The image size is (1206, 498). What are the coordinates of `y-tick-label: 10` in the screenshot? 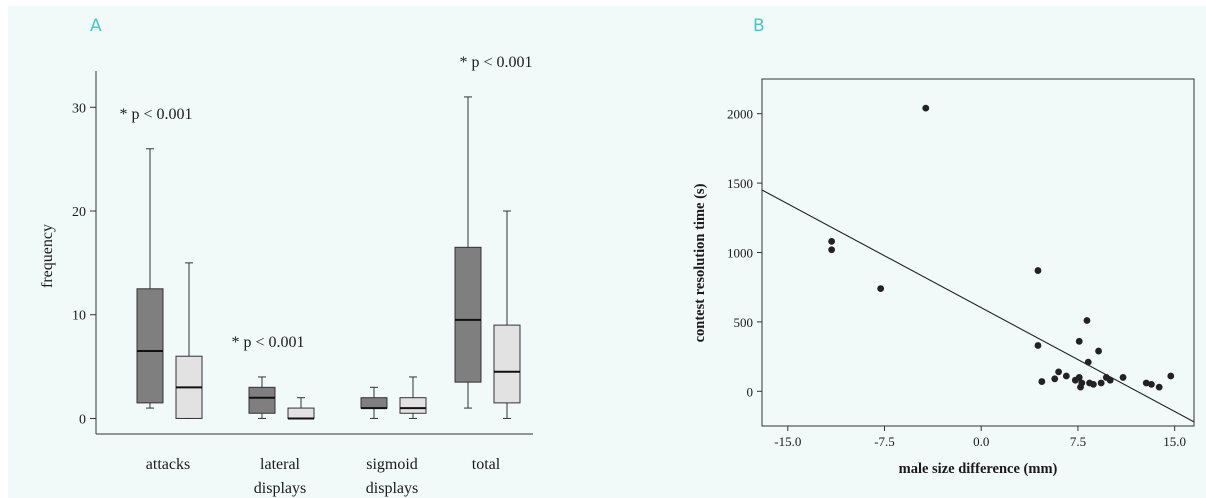 It's located at (79, 316).